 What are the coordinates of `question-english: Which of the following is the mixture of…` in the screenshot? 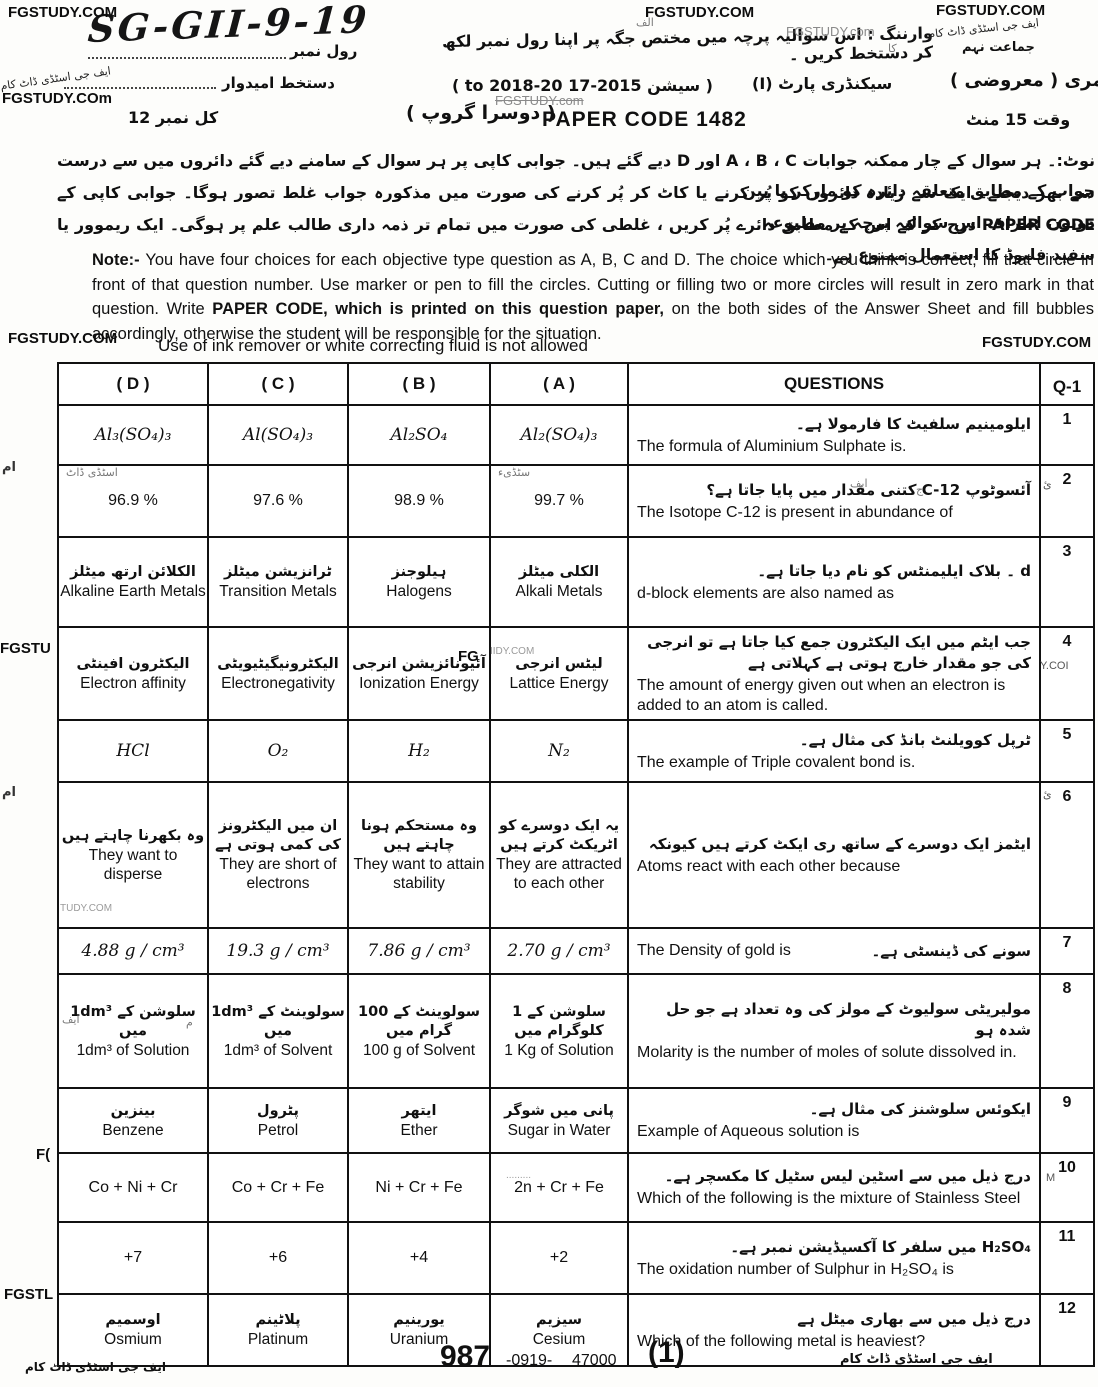 It's located at (829, 1198).